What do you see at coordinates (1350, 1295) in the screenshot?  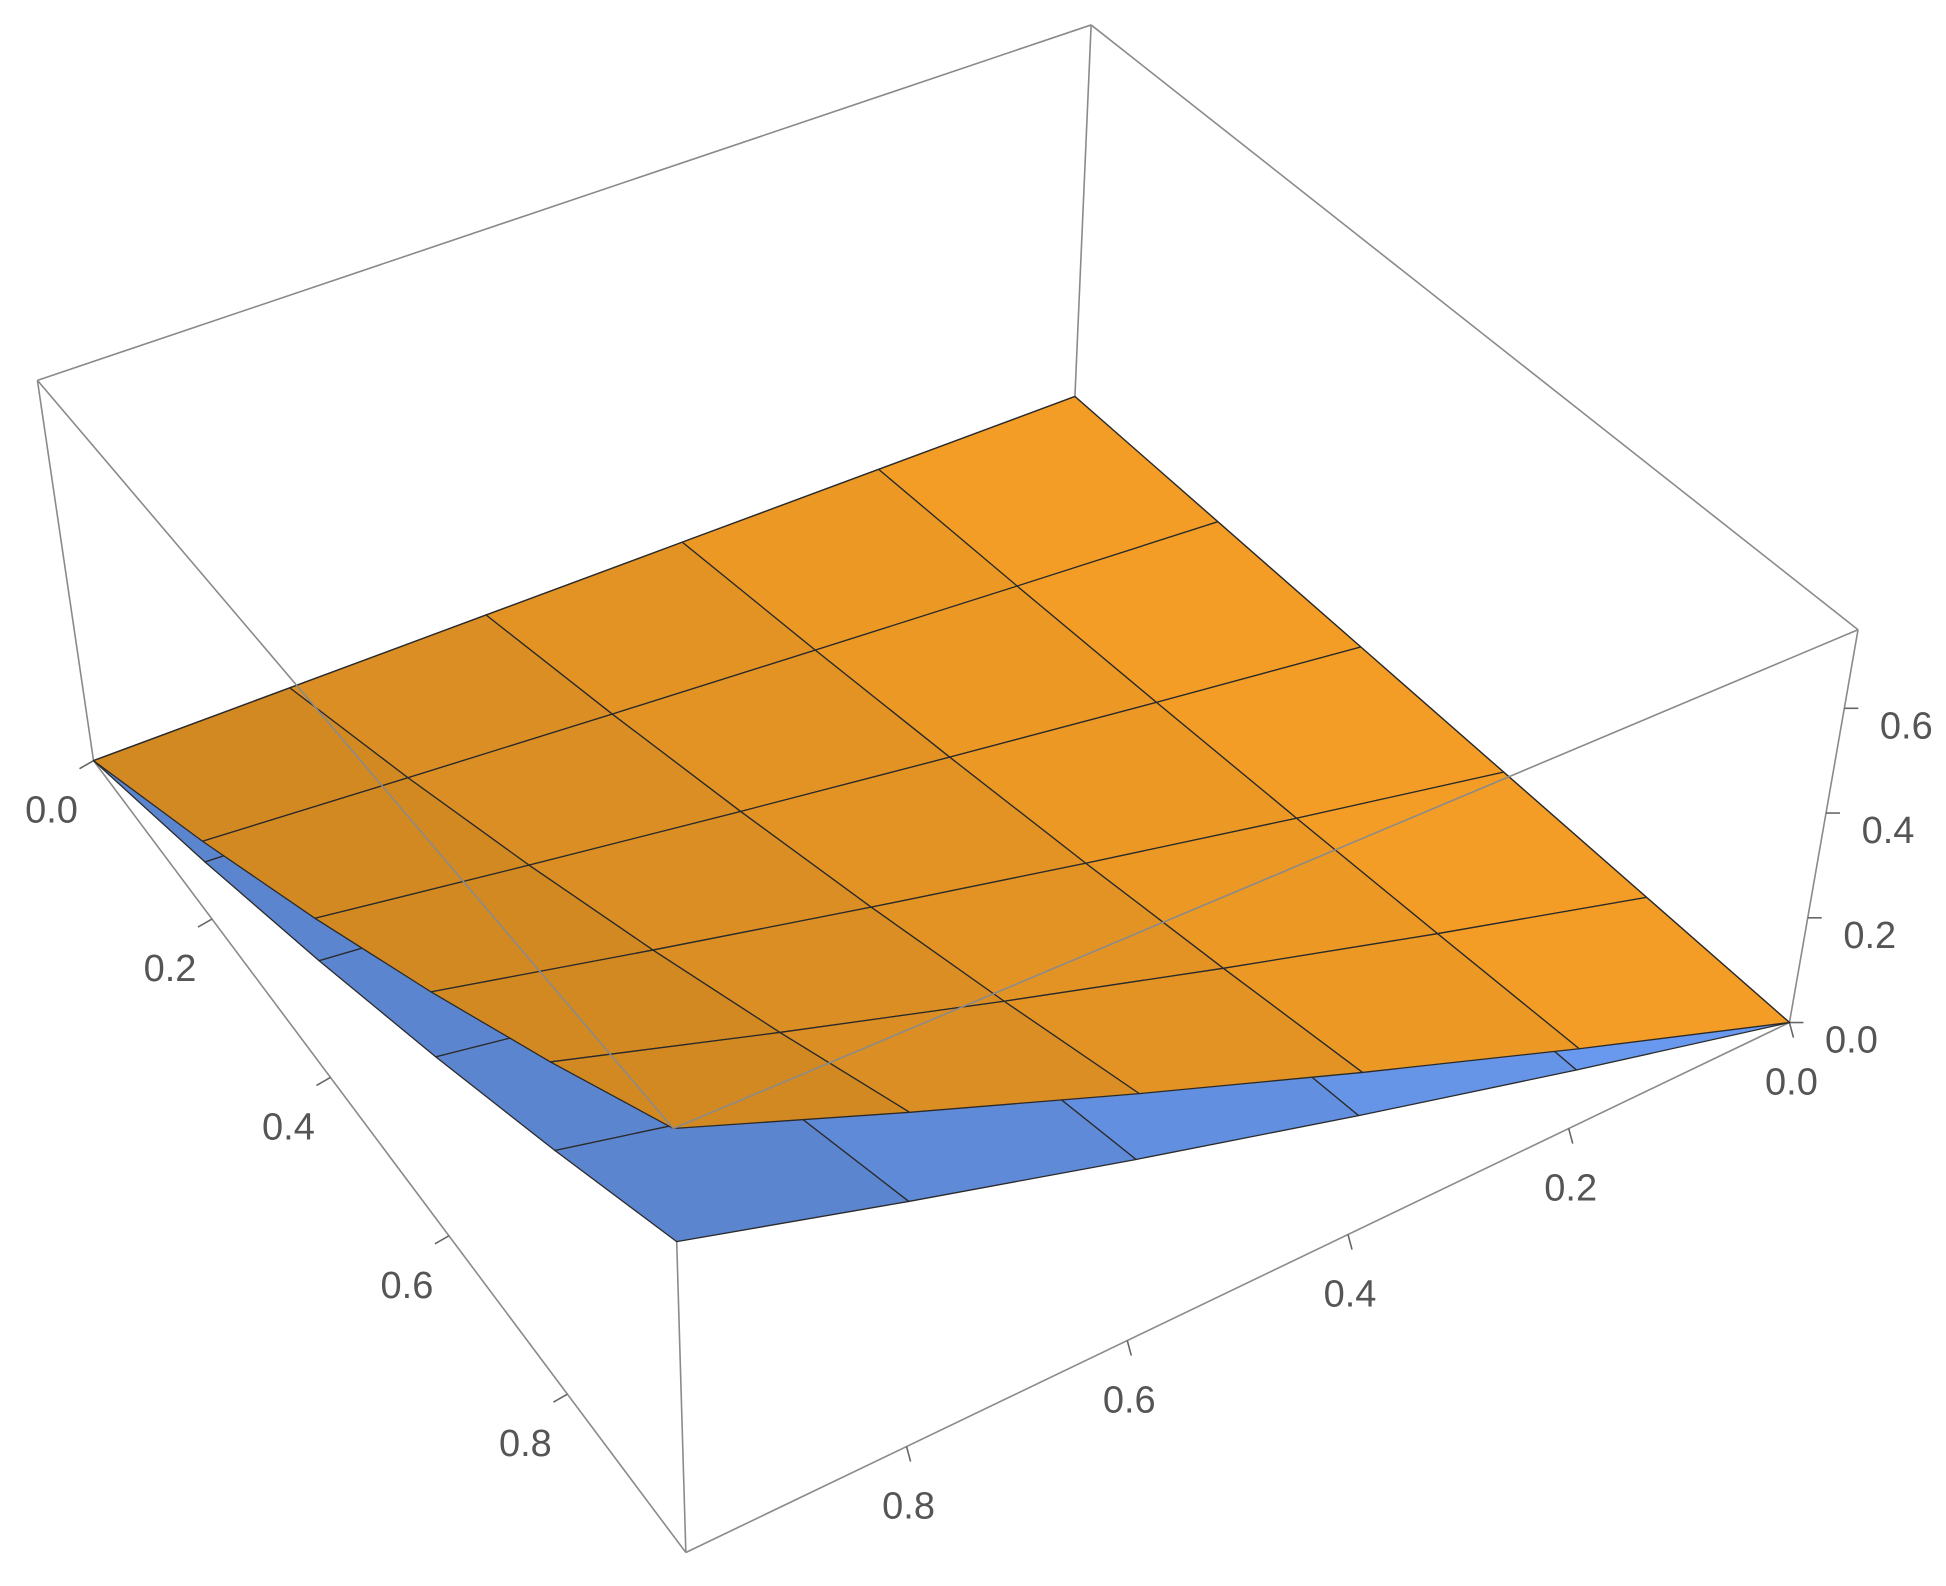 I see `y-tick-label: 0.4` at bounding box center [1350, 1295].